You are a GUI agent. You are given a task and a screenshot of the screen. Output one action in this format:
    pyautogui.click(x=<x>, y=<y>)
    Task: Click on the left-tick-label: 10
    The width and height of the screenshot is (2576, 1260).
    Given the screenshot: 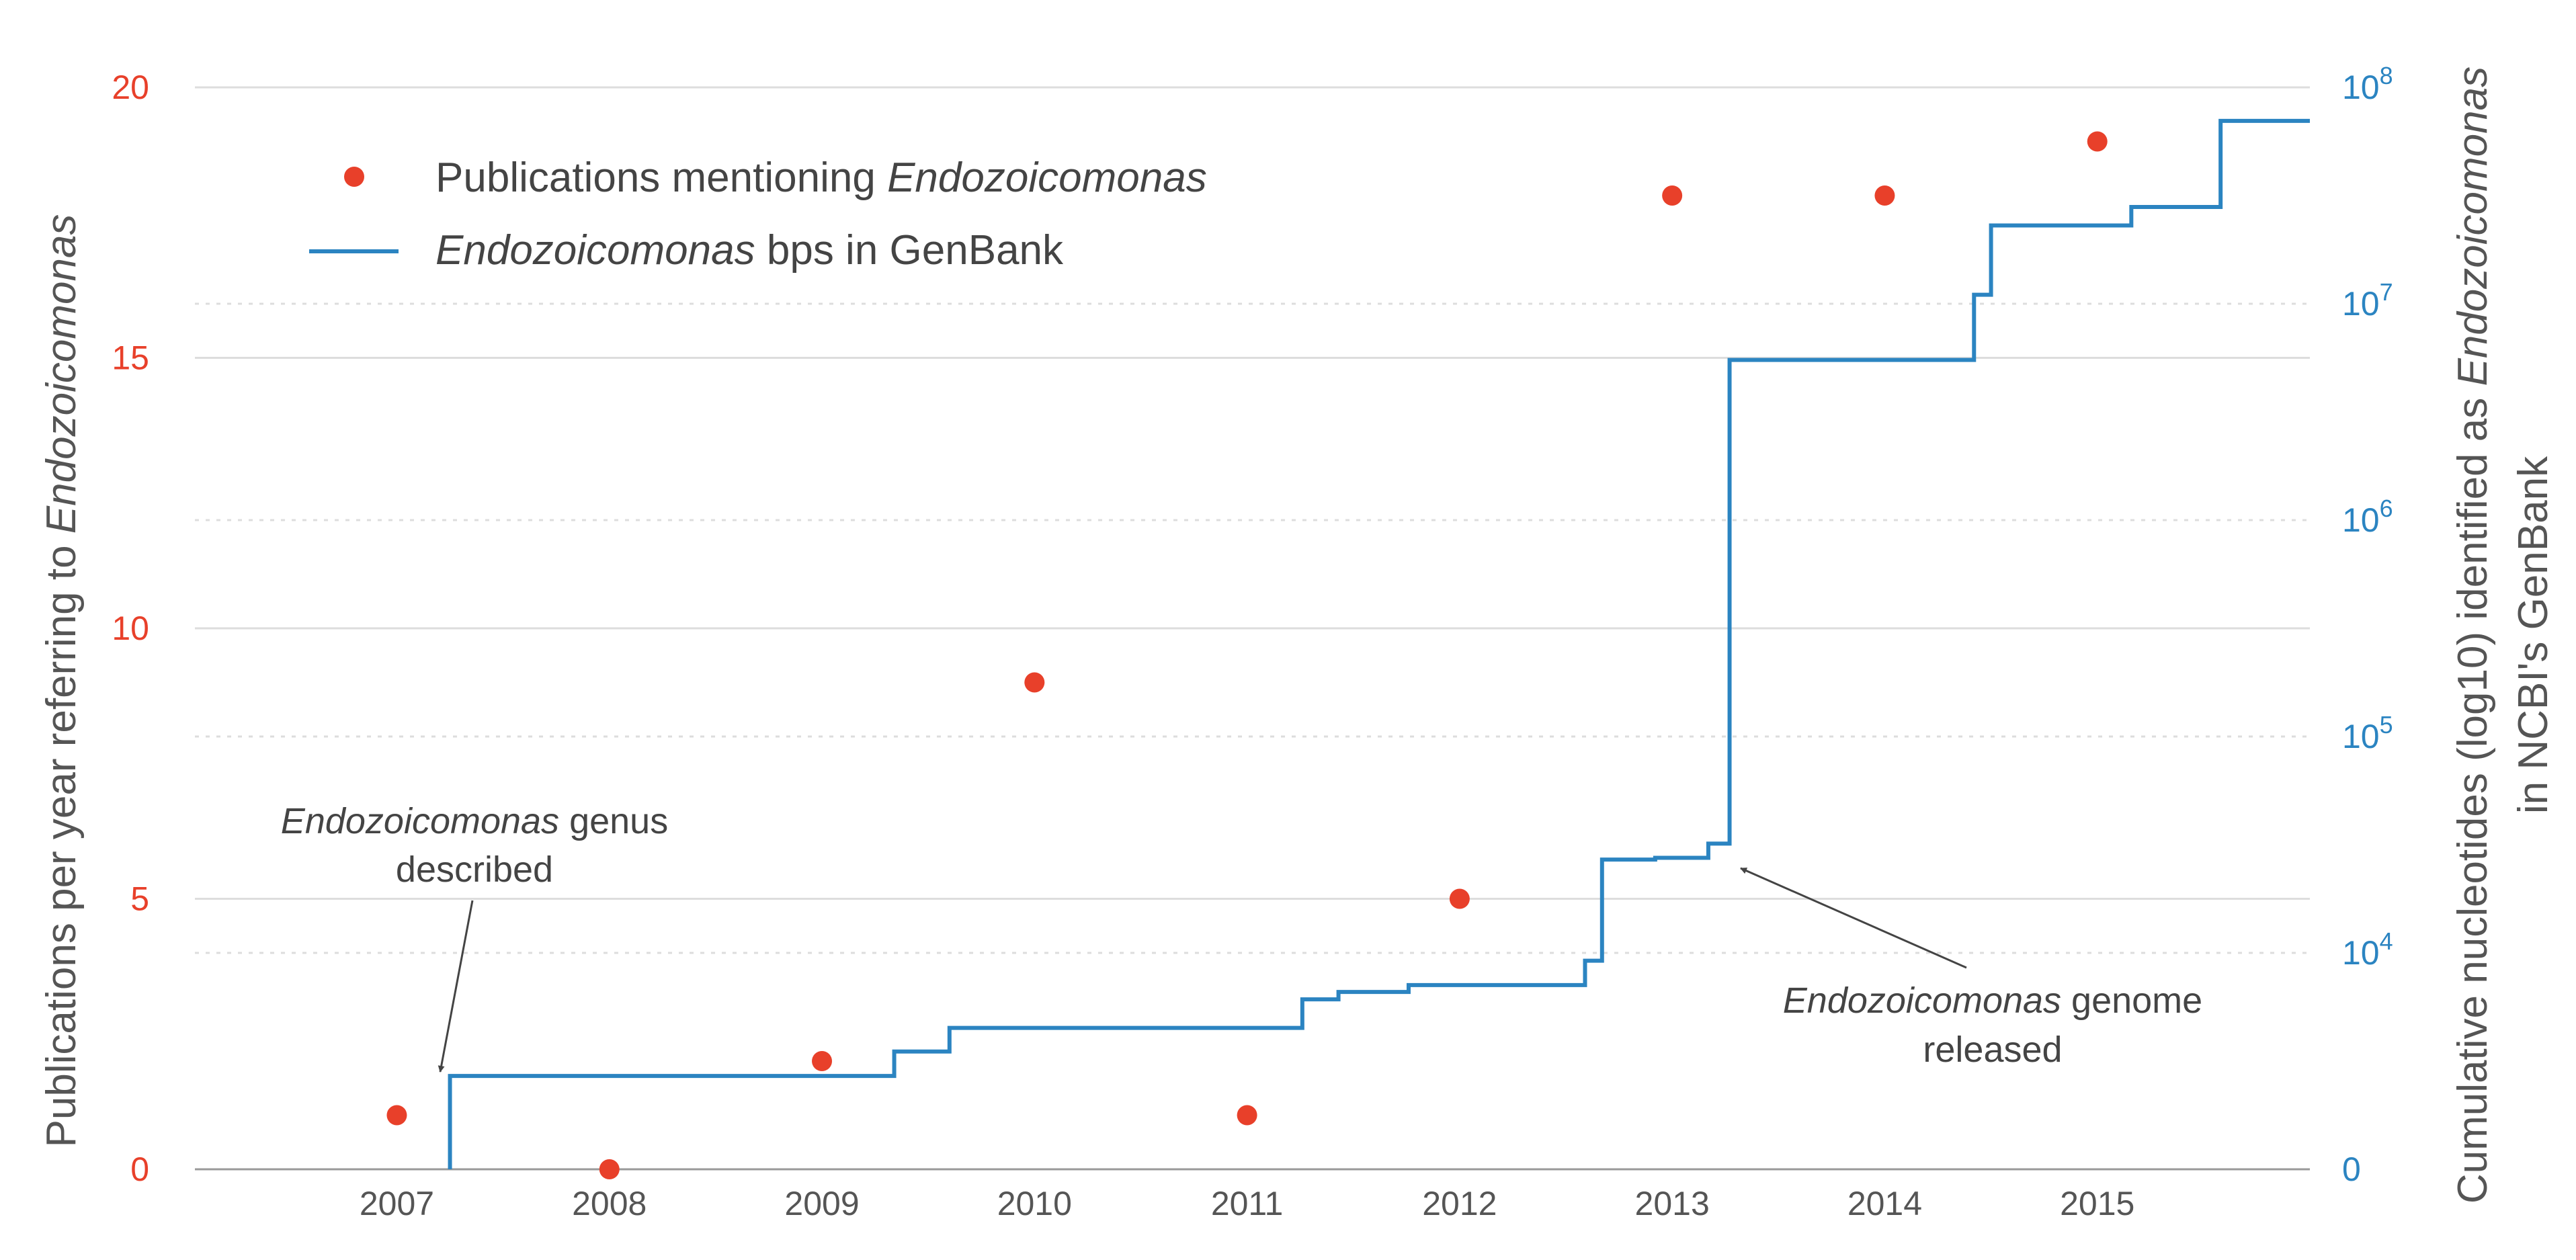 What is the action you would take?
    pyautogui.click(x=130, y=629)
    